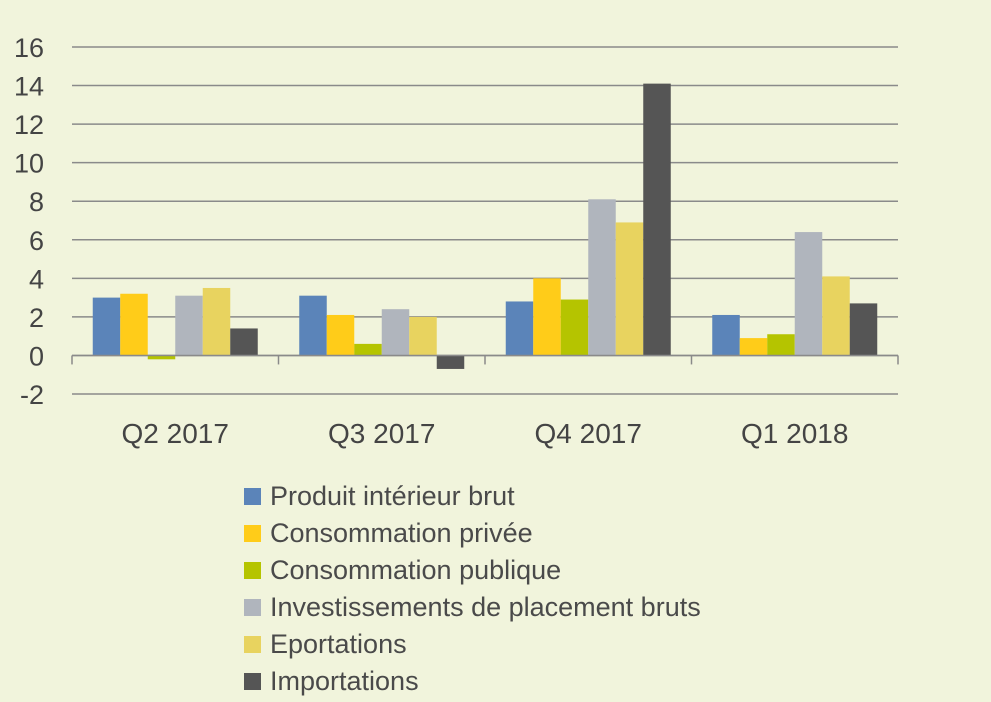 The width and height of the screenshot is (991, 702). Describe the element at coordinates (36, 241) in the screenshot. I see `y-tick-label: 6` at that location.